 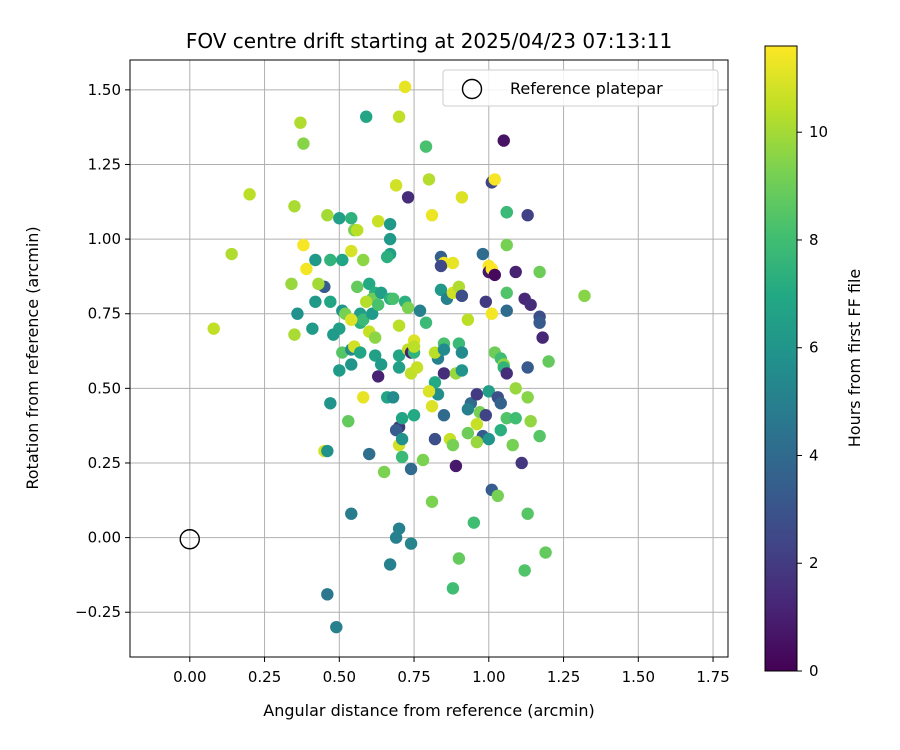 What do you see at coordinates (812, 401) in the screenshot?
I see `colorbar-ticks: 0 2 4 6 8 10` at bounding box center [812, 401].